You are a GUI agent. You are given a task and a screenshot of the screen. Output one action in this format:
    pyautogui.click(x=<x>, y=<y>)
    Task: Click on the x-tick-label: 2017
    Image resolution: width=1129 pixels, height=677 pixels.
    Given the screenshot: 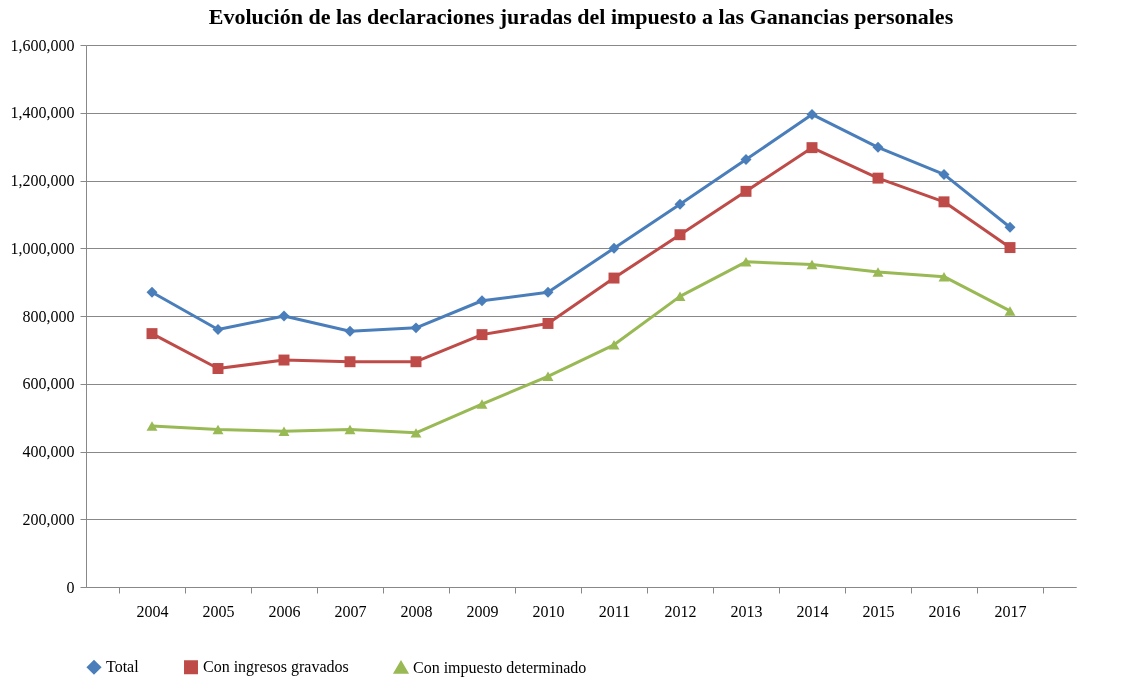 What is the action you would take?
    pyautogui.click(x=1010, y=611)
    